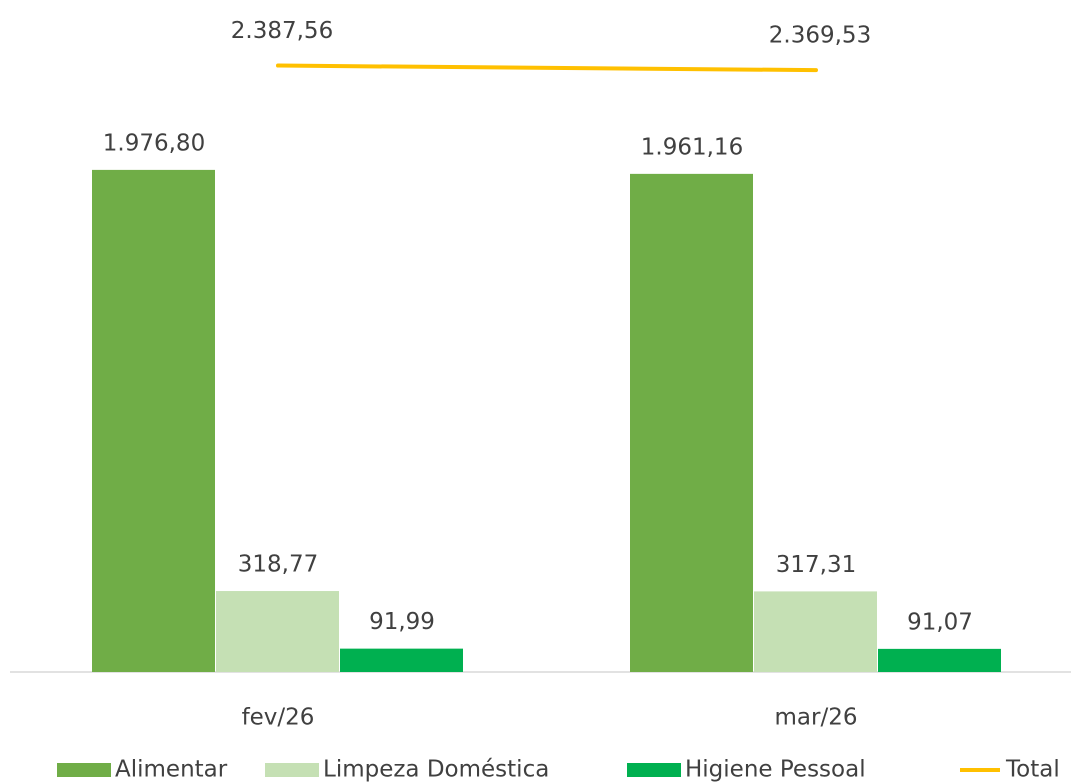  Describe the element at coordinates (436, 770) in the screenshot. I see `legend-label: Limpeza Doméstica` at that location.